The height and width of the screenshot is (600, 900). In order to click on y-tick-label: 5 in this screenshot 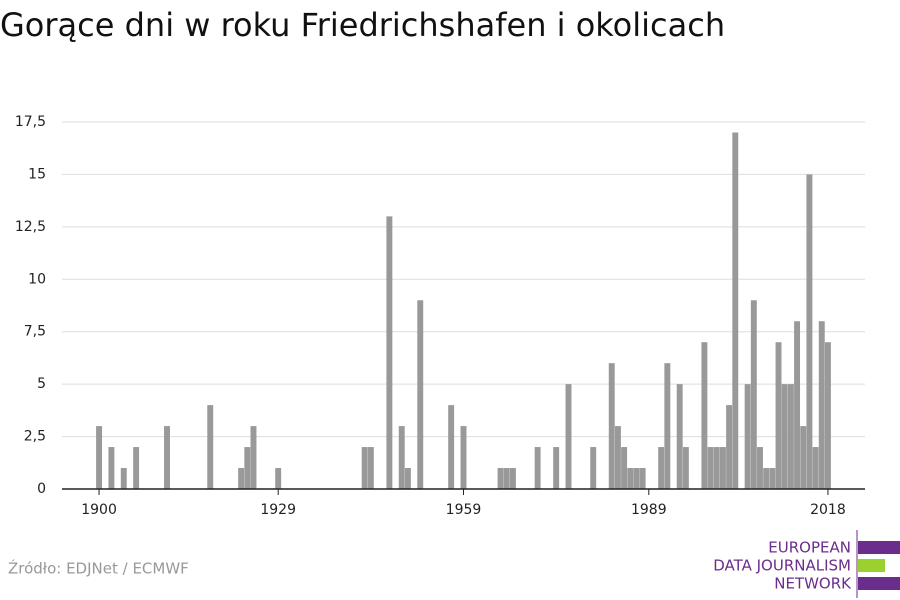, I will do `click(41, 384)`.